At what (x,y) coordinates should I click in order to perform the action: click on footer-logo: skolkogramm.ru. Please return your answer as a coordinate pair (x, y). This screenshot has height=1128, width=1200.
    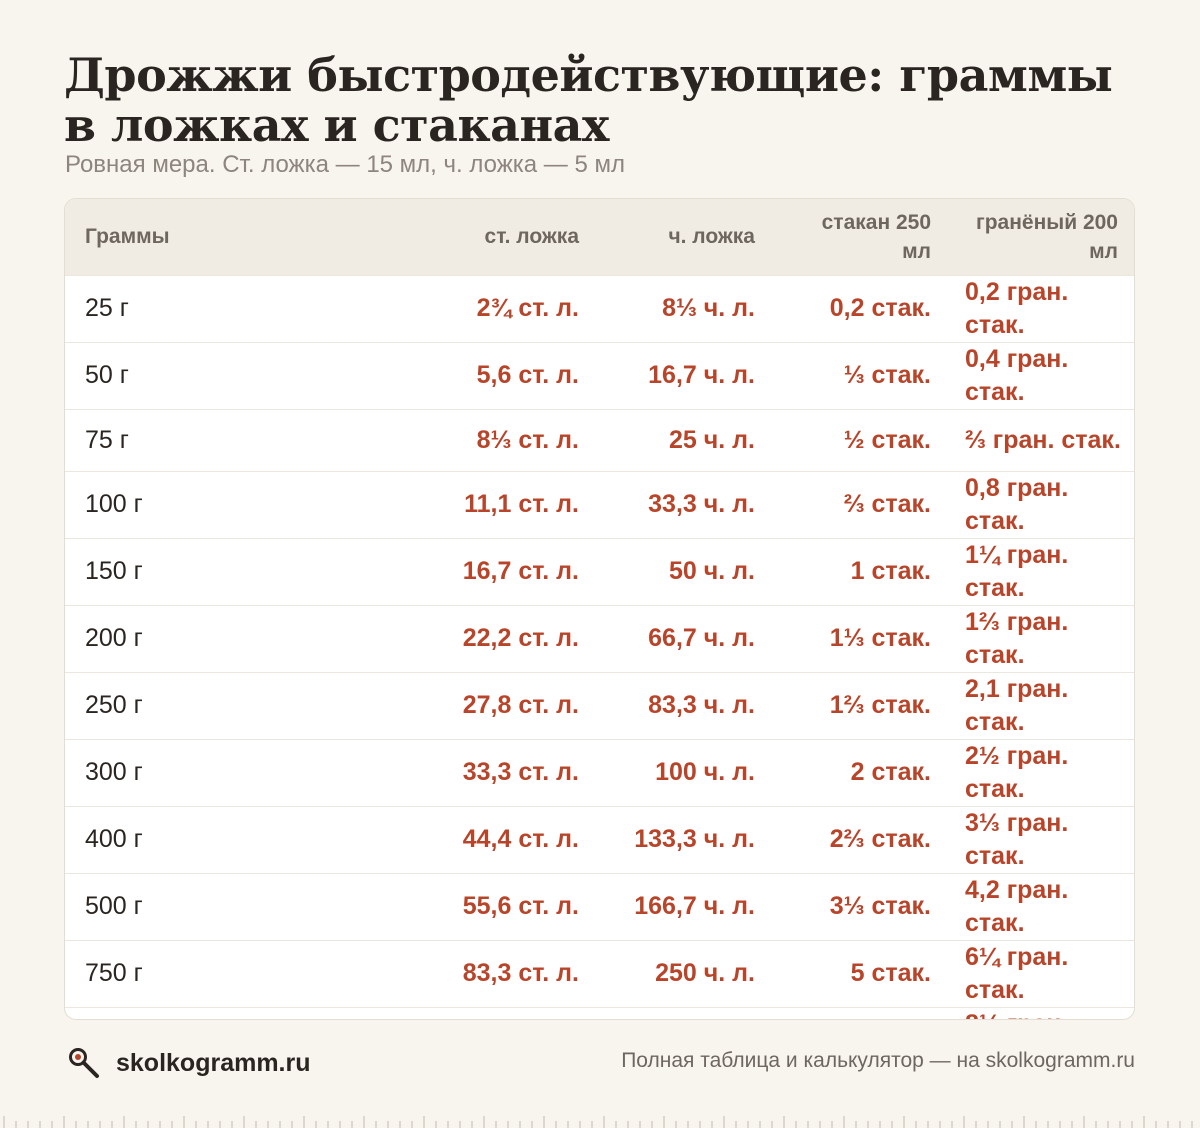
    Looking at the image, I should click on (188, 1063).